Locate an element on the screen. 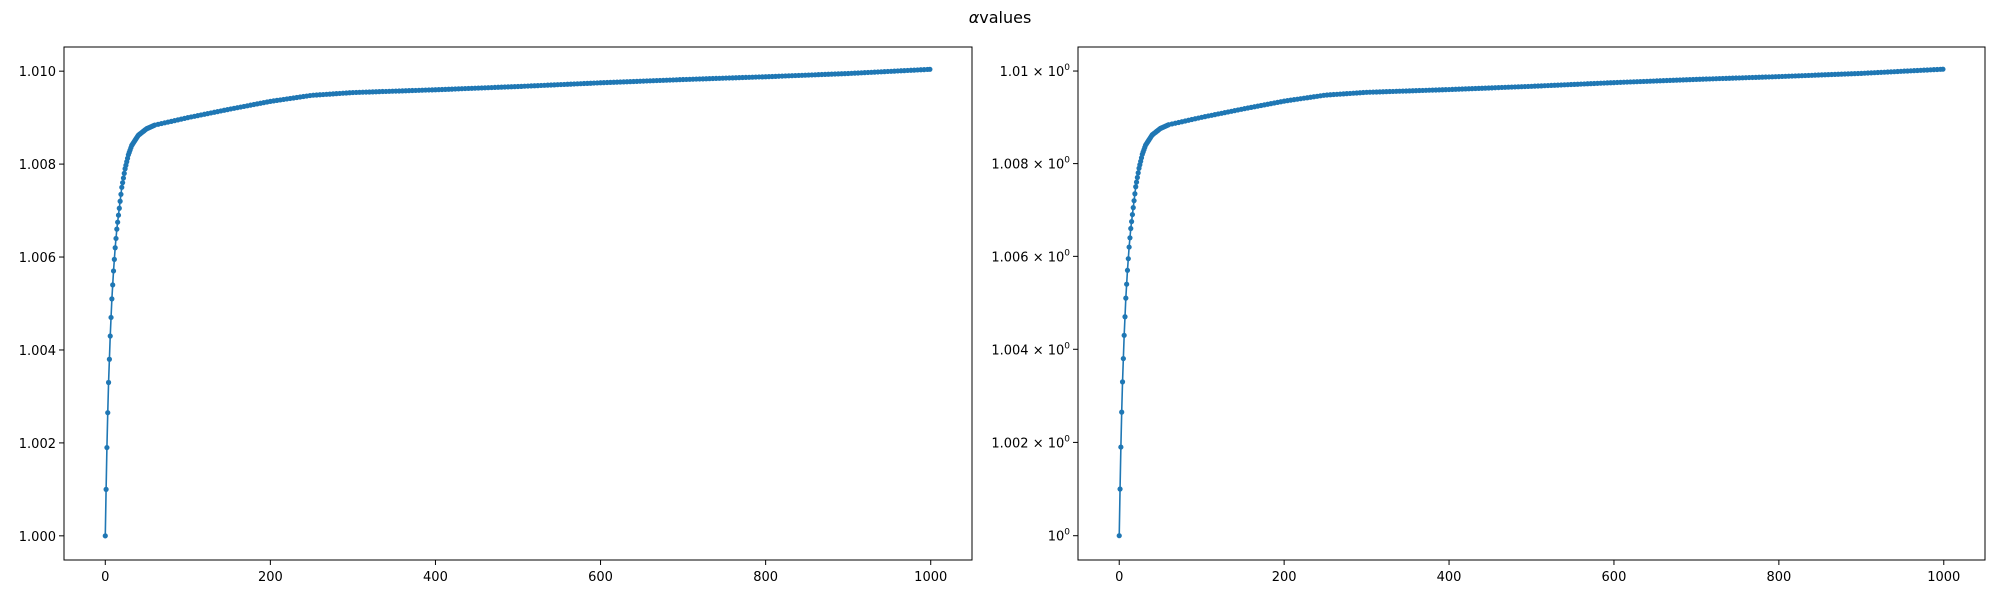  y-tick-label: 1.008 is located at coordinates (37, 165).